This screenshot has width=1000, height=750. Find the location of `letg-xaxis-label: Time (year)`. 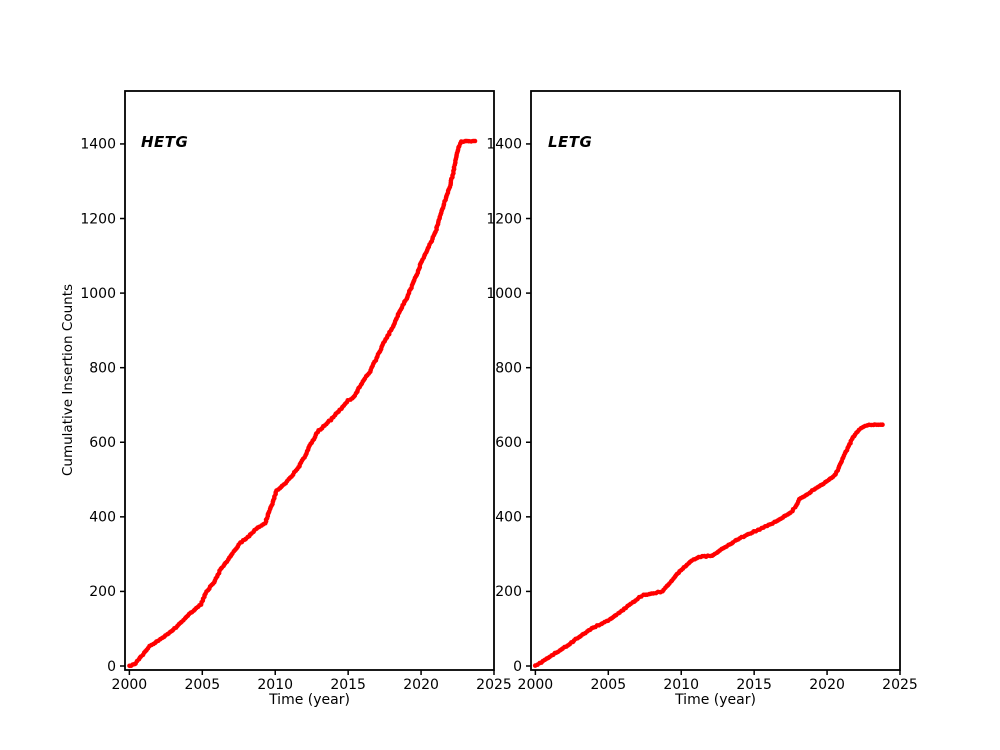

letg-xaxis-label: Time (year) is located at coordinates (715, 700).